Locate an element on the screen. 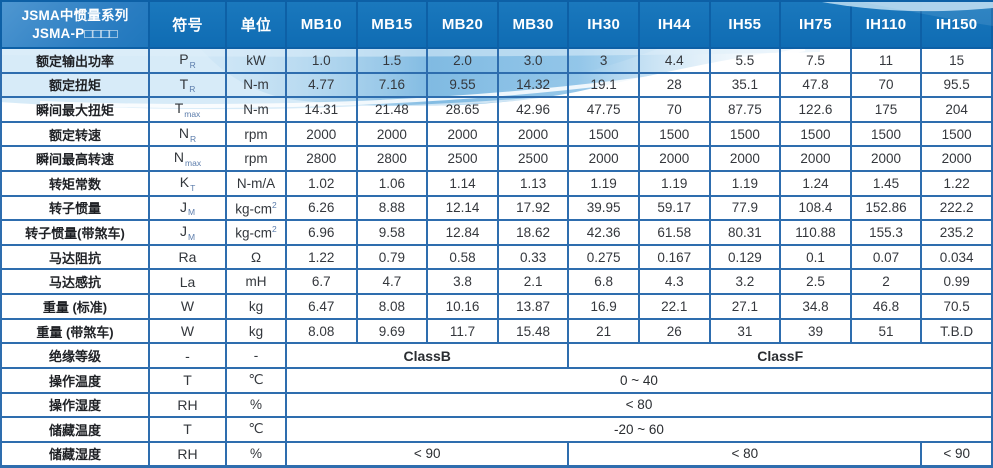  unit-cell: N-m/A is located at coordinates (256, 183).